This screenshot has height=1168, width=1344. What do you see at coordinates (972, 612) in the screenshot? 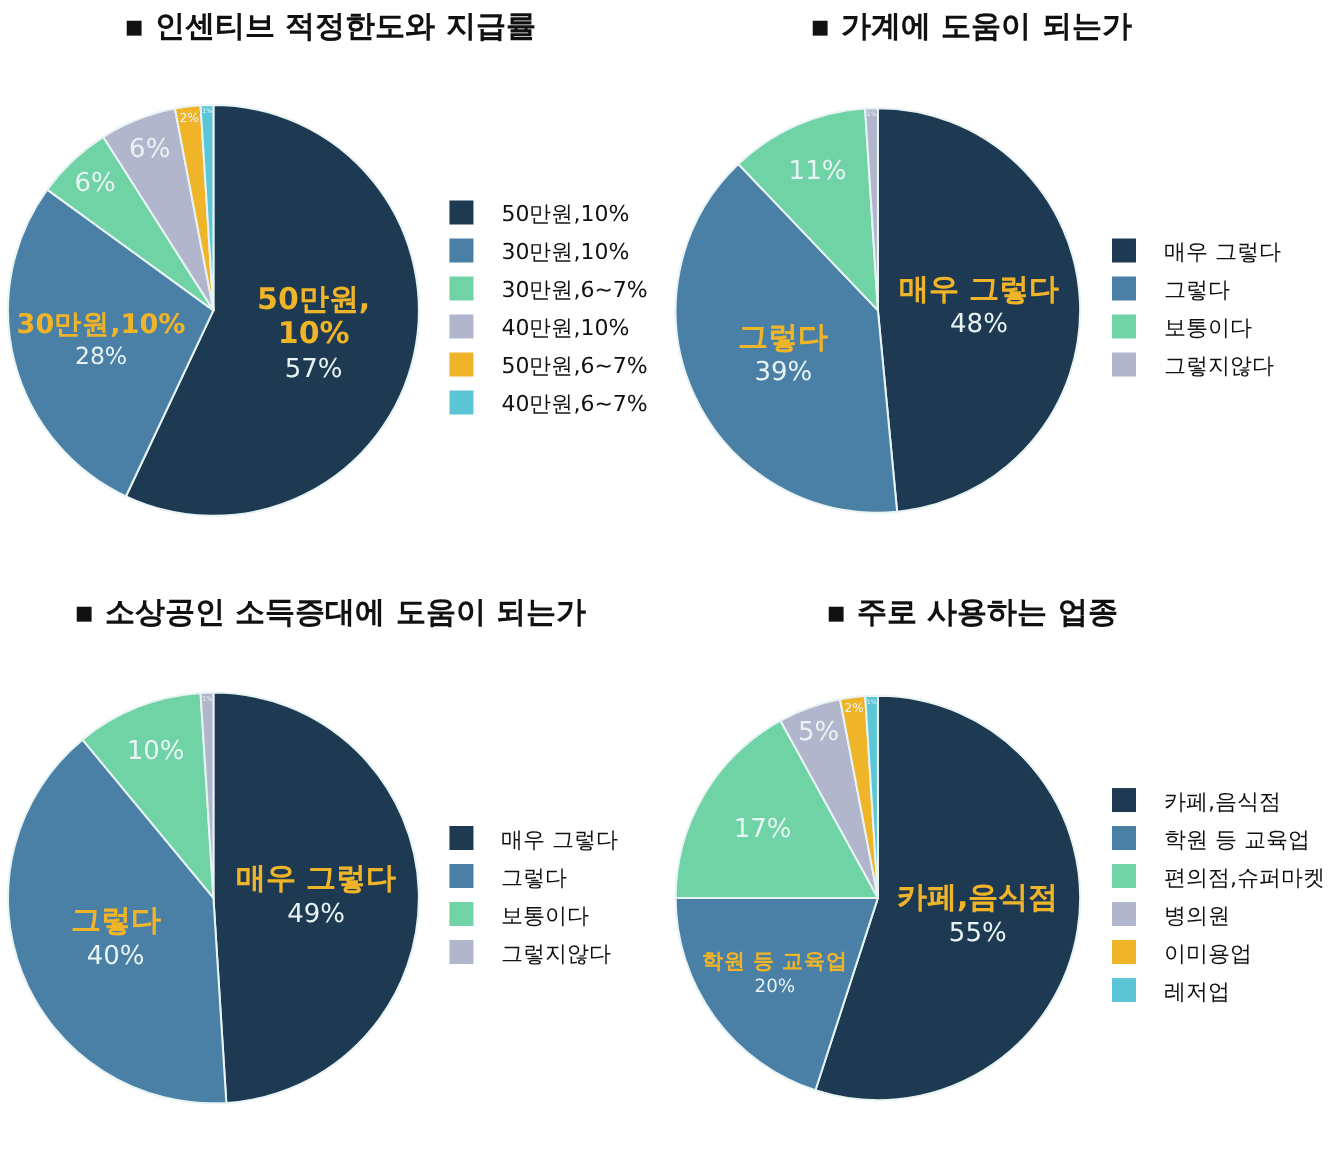
I see `chart-title: ▪ 주로 사용하는 업종` at bounding box center [972, 612].